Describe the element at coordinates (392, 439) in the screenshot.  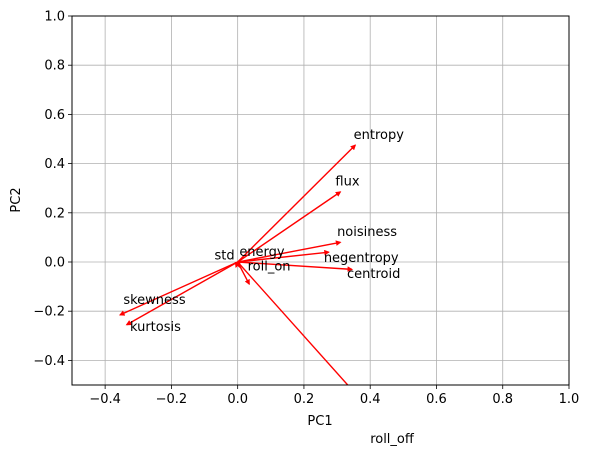
I see `vector-label-roll-off: roll_off` at that location.